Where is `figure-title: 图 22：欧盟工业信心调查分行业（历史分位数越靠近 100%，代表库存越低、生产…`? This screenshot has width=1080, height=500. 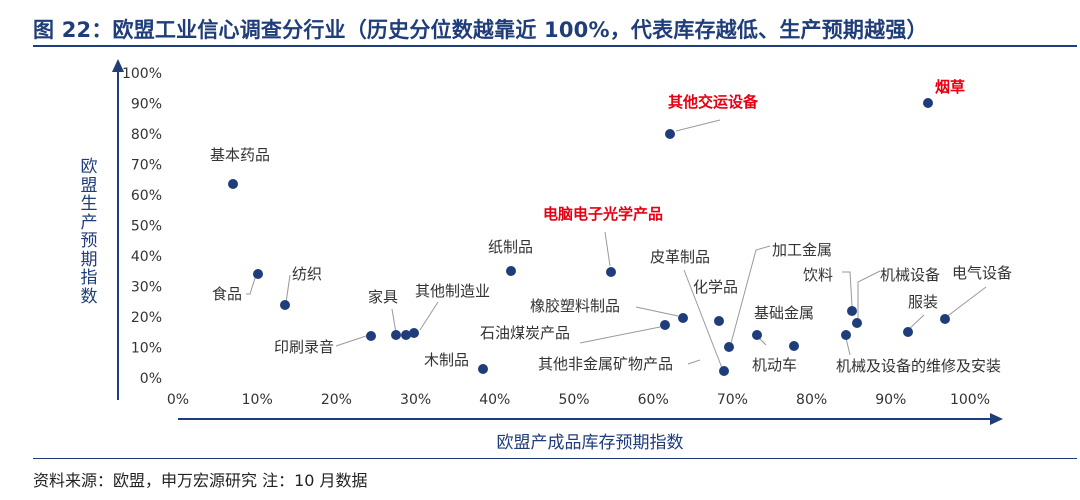
figure-title: 图 22：欧盟工业信心调查分行业（历史分位数越靠近 100%，代表库存越低、生产… is located at coordinates (480, 30).